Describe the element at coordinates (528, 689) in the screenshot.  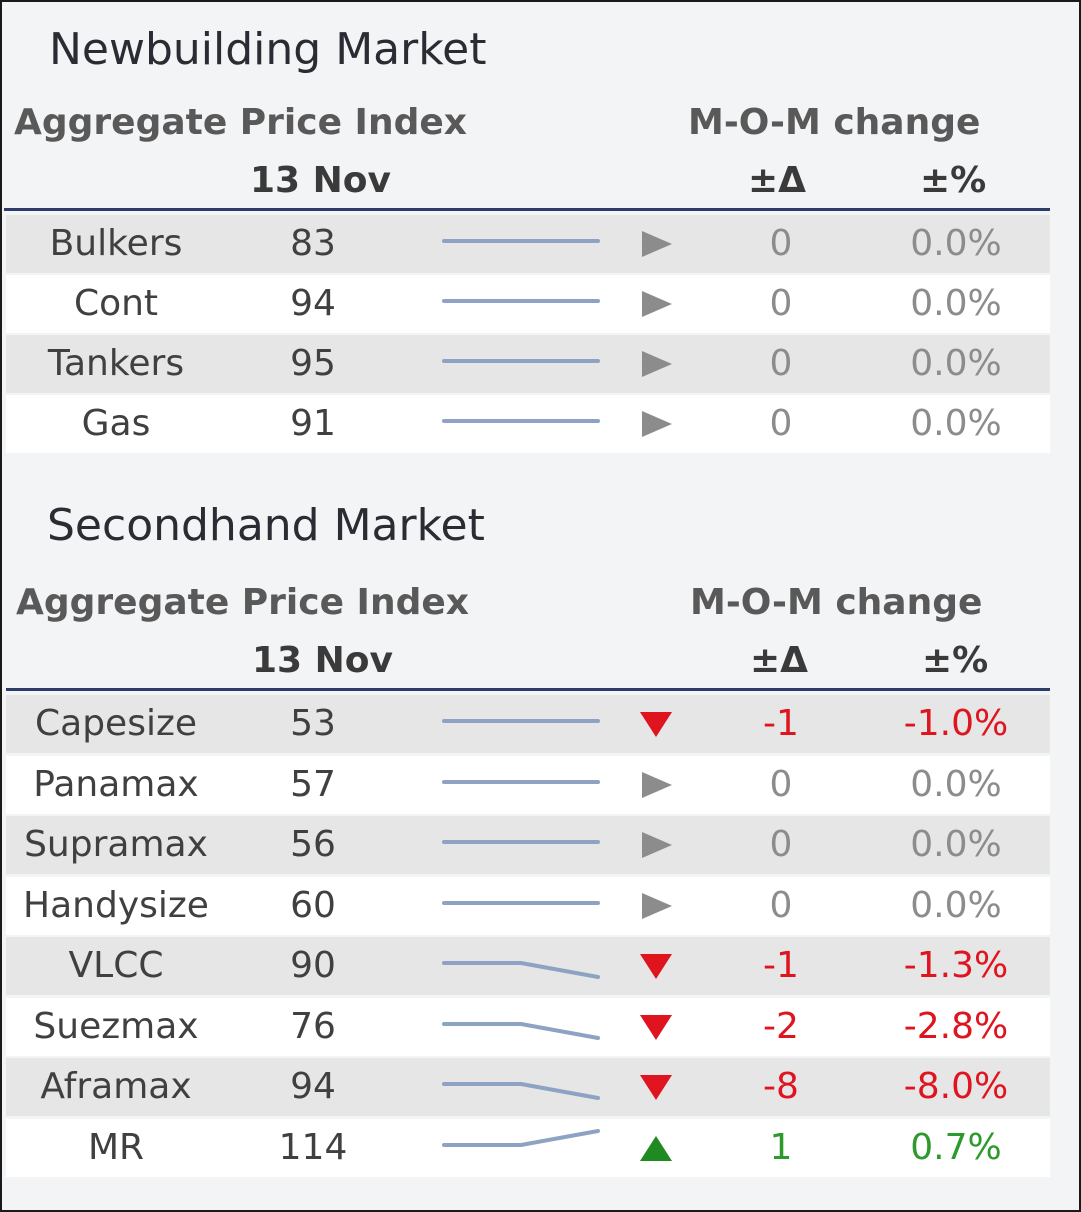
I see `header-rule` at that location.